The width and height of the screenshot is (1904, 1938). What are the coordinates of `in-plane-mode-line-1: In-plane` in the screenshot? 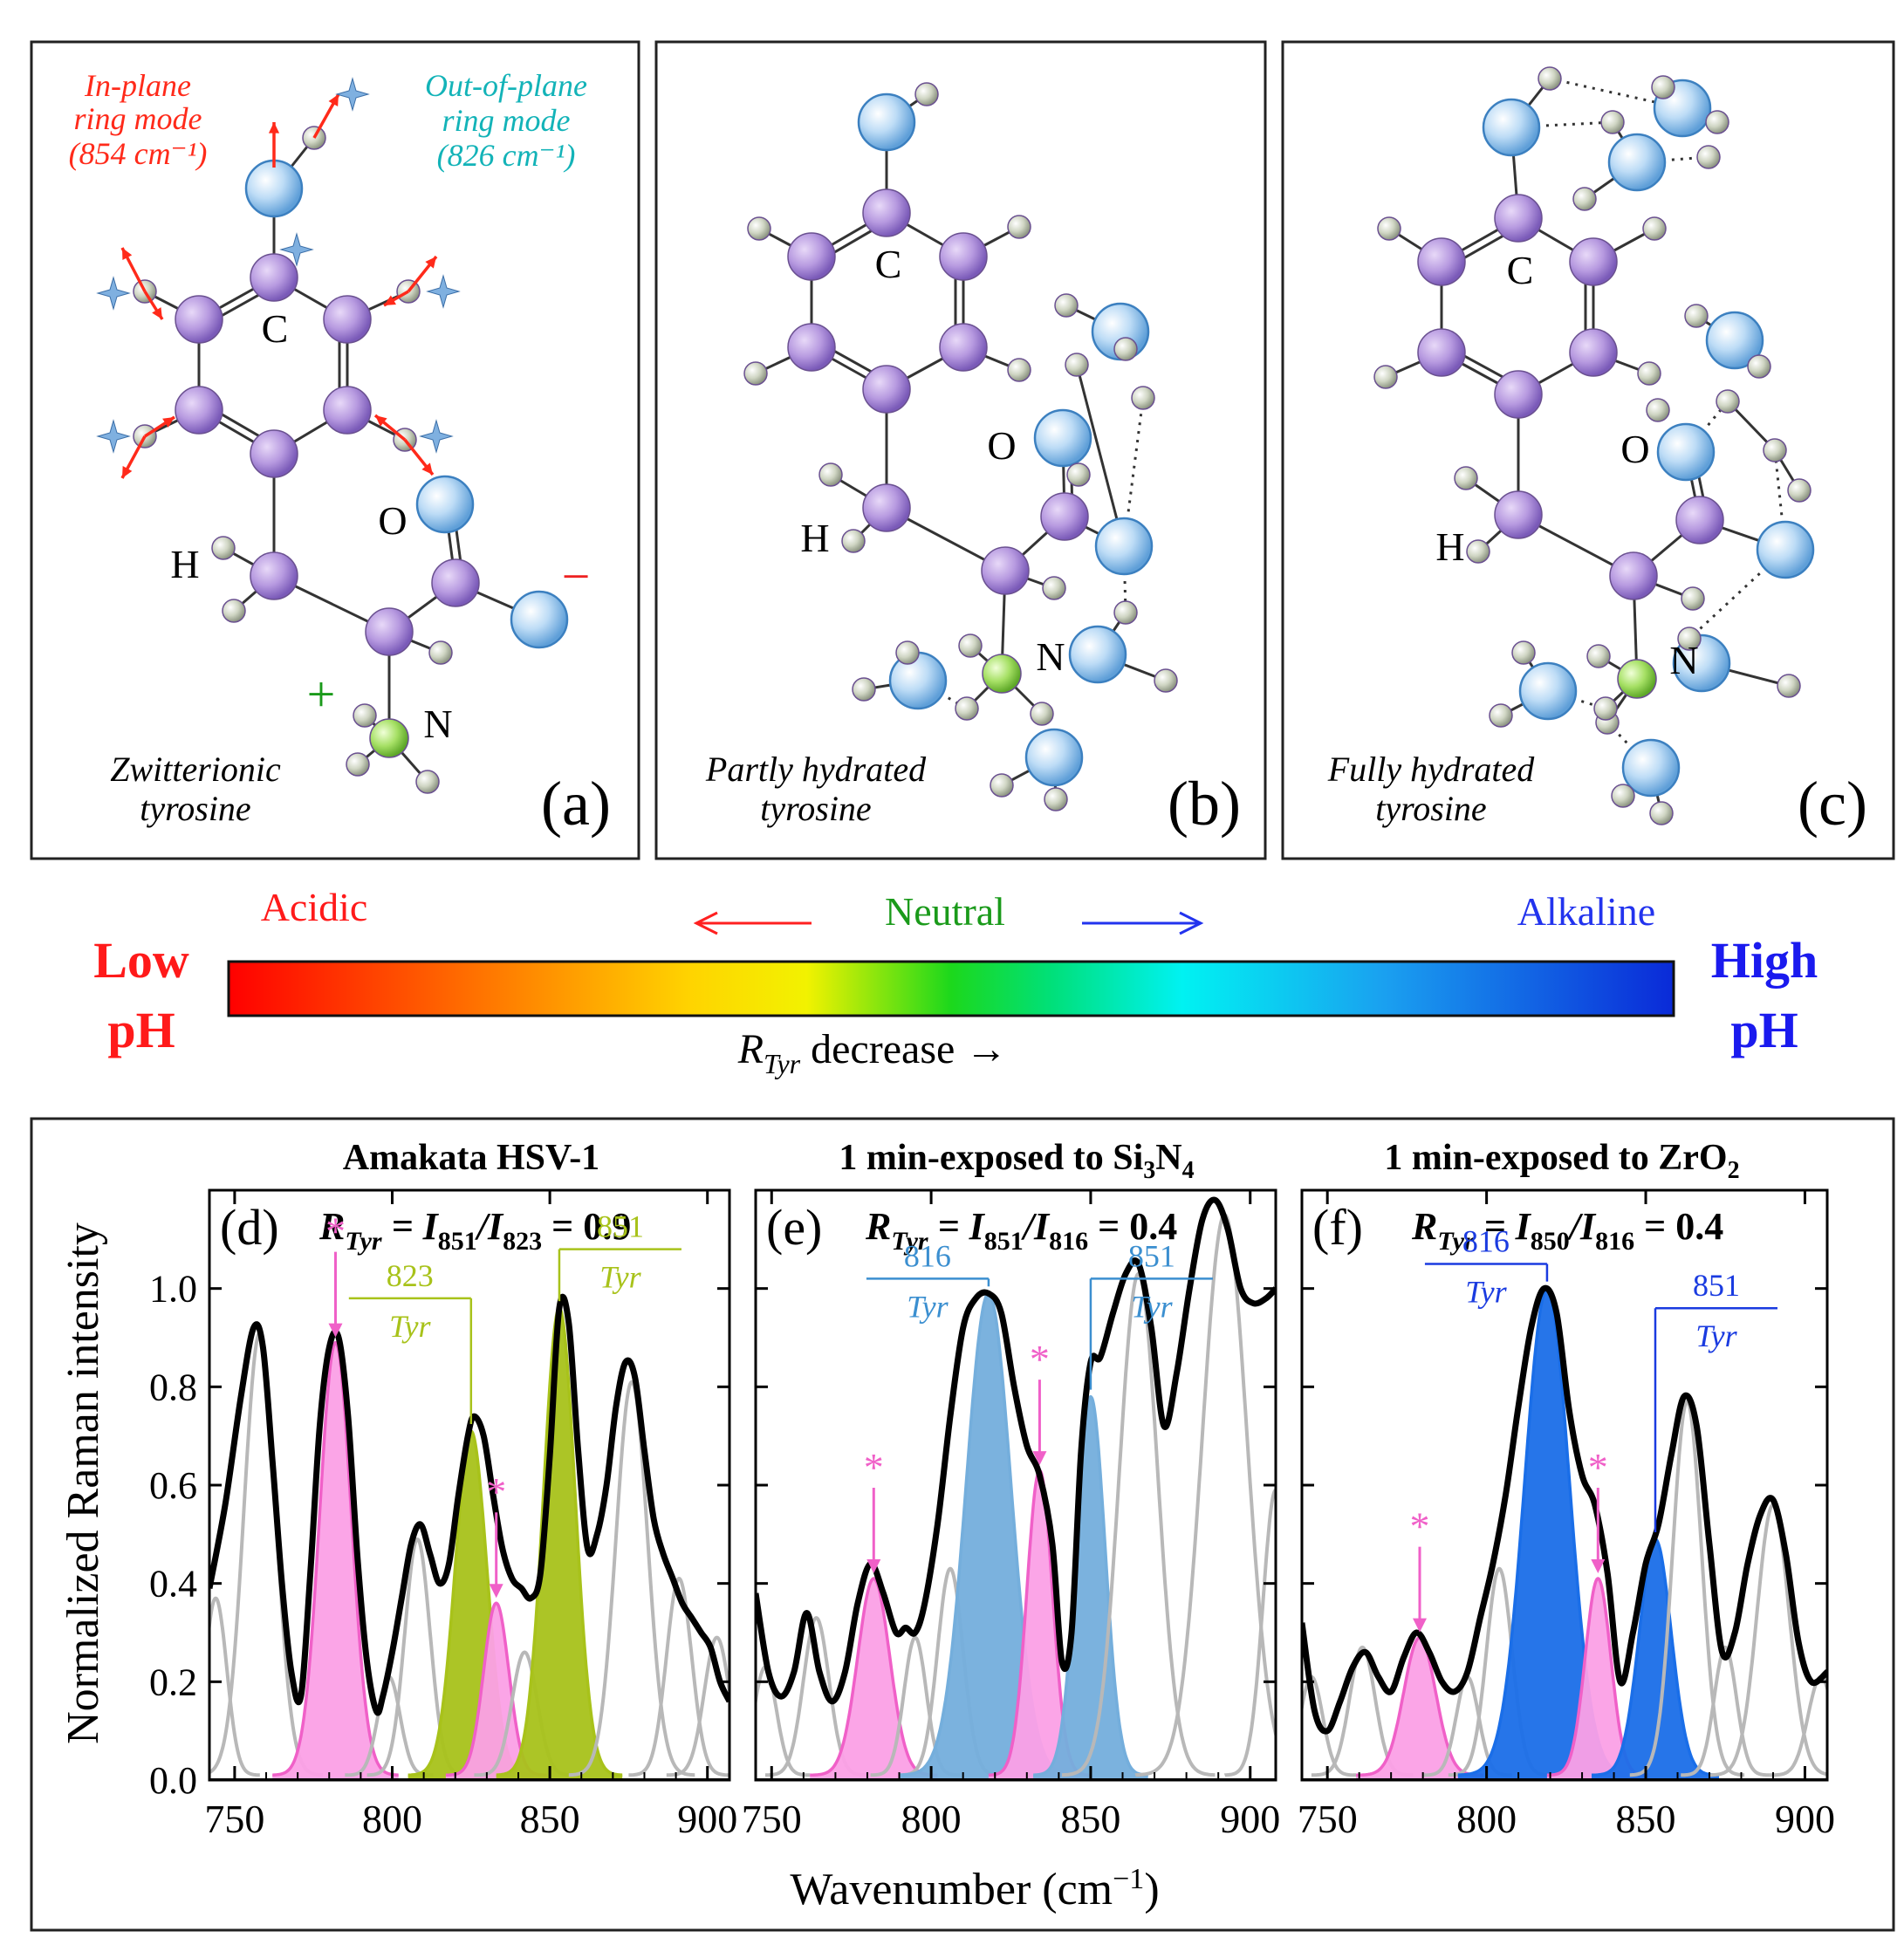 It's located at (137, 85).